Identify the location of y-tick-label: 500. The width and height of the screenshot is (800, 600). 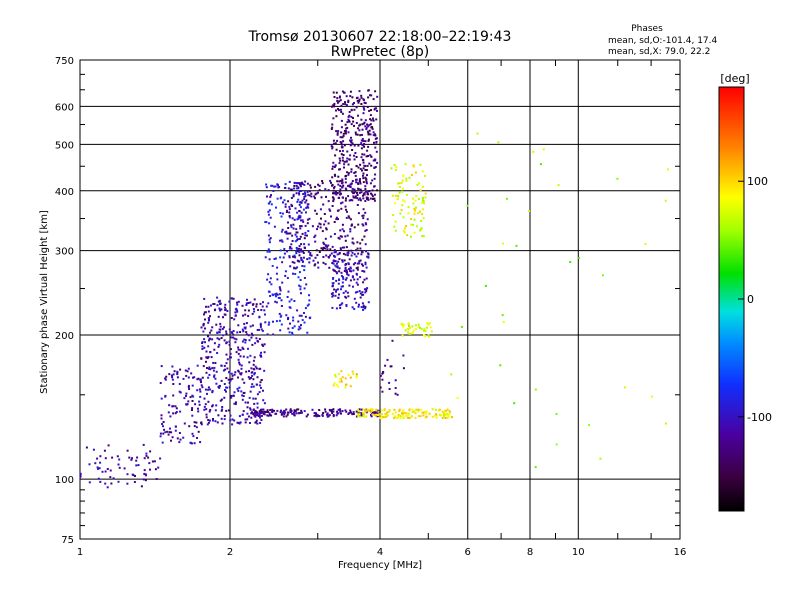
(64, 145).